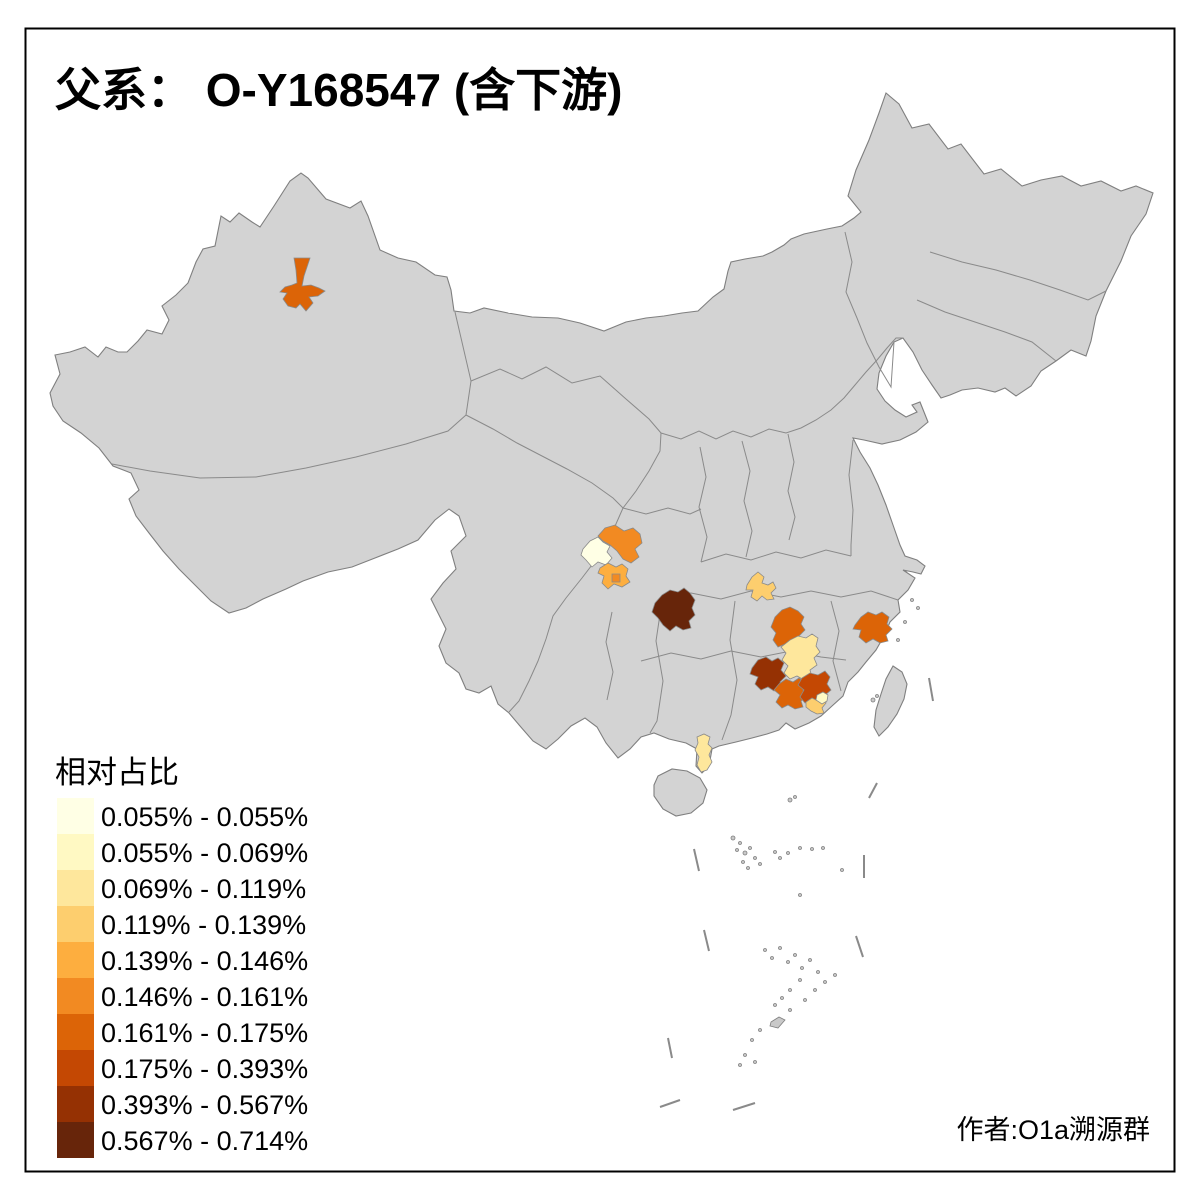  Describe the element at coordinates (620, 544) in the screenshot. I see `map-region-sichuan-northwest-orange` at that location.